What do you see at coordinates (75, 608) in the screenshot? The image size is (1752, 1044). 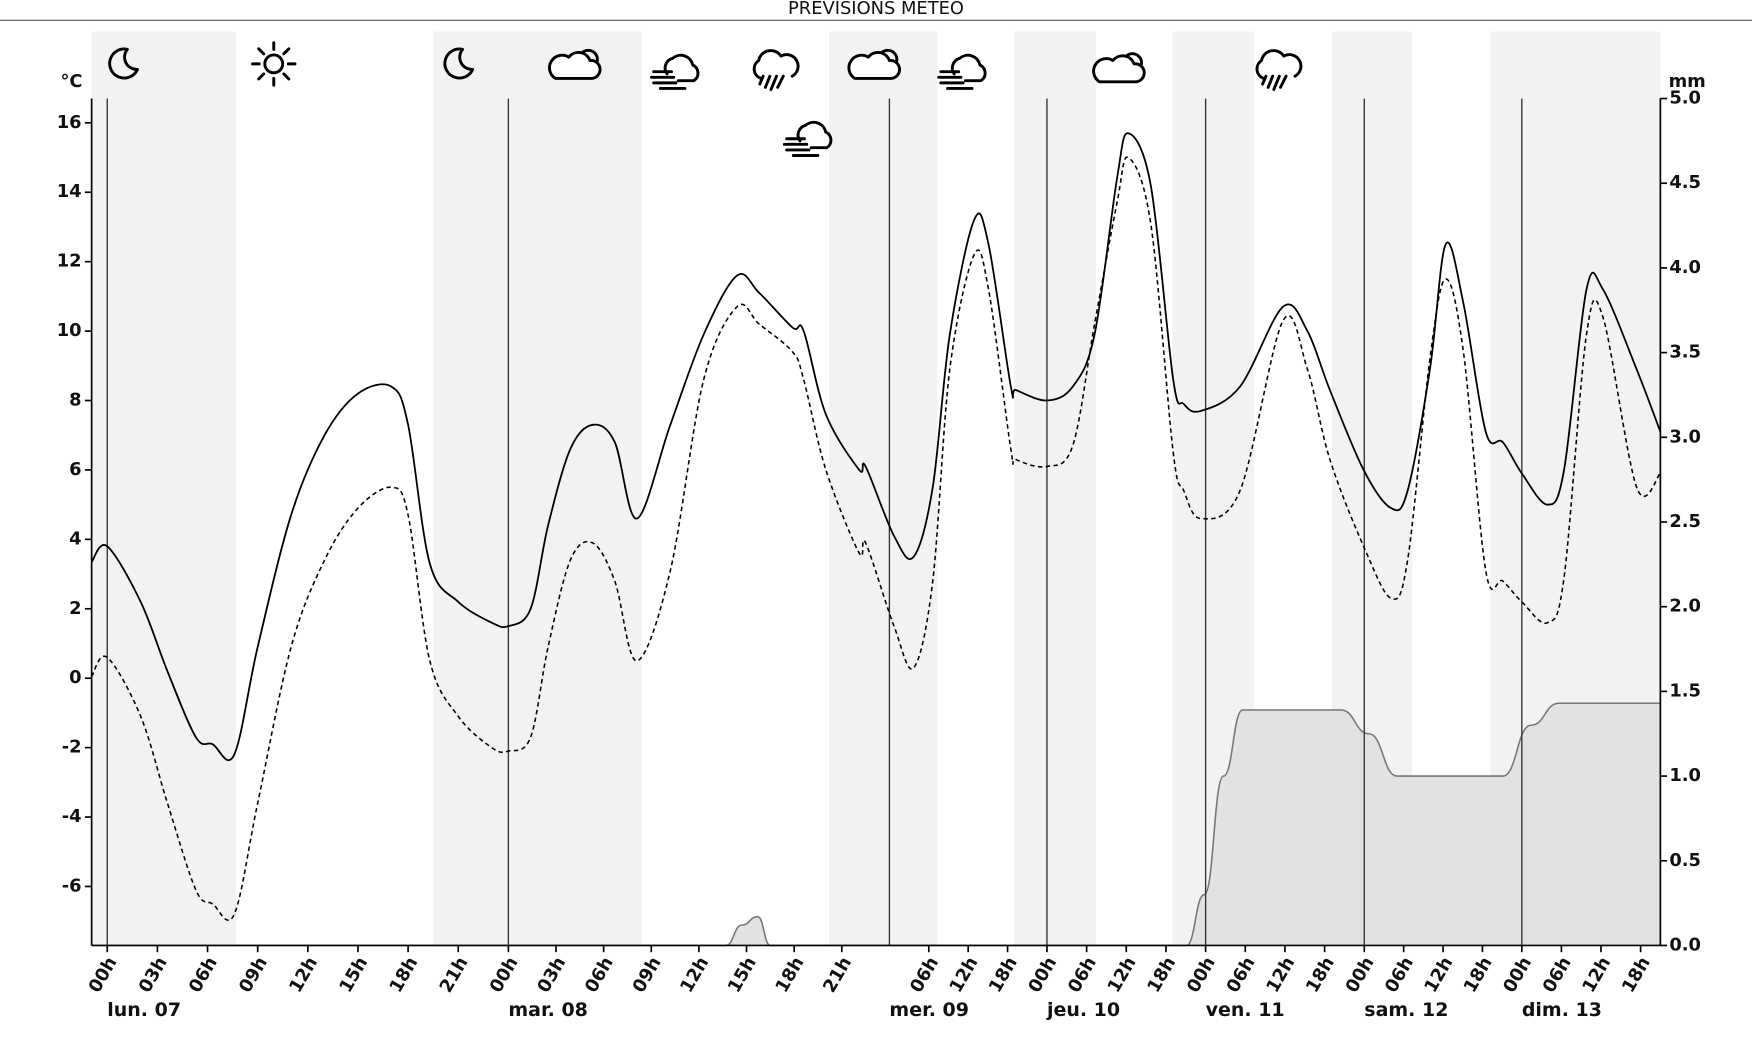 I see `y-tick-label: 2` at bounding box center [75, 608].